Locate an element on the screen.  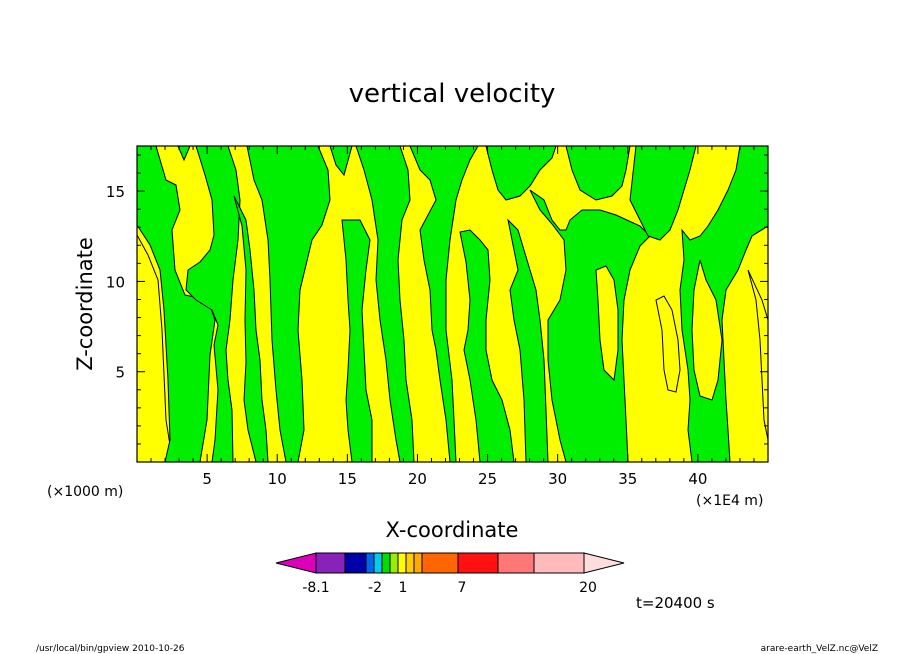
colorbar is located at coordinates (450, 563).